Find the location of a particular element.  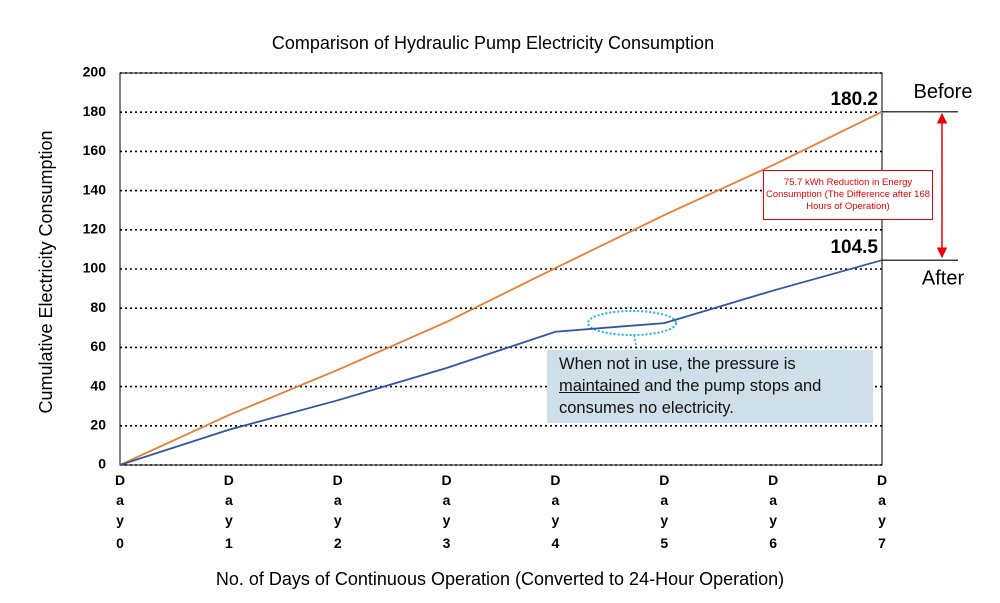

y-axis-label: Cumulative Electricity Consumption is located at coordinates (46, 271).